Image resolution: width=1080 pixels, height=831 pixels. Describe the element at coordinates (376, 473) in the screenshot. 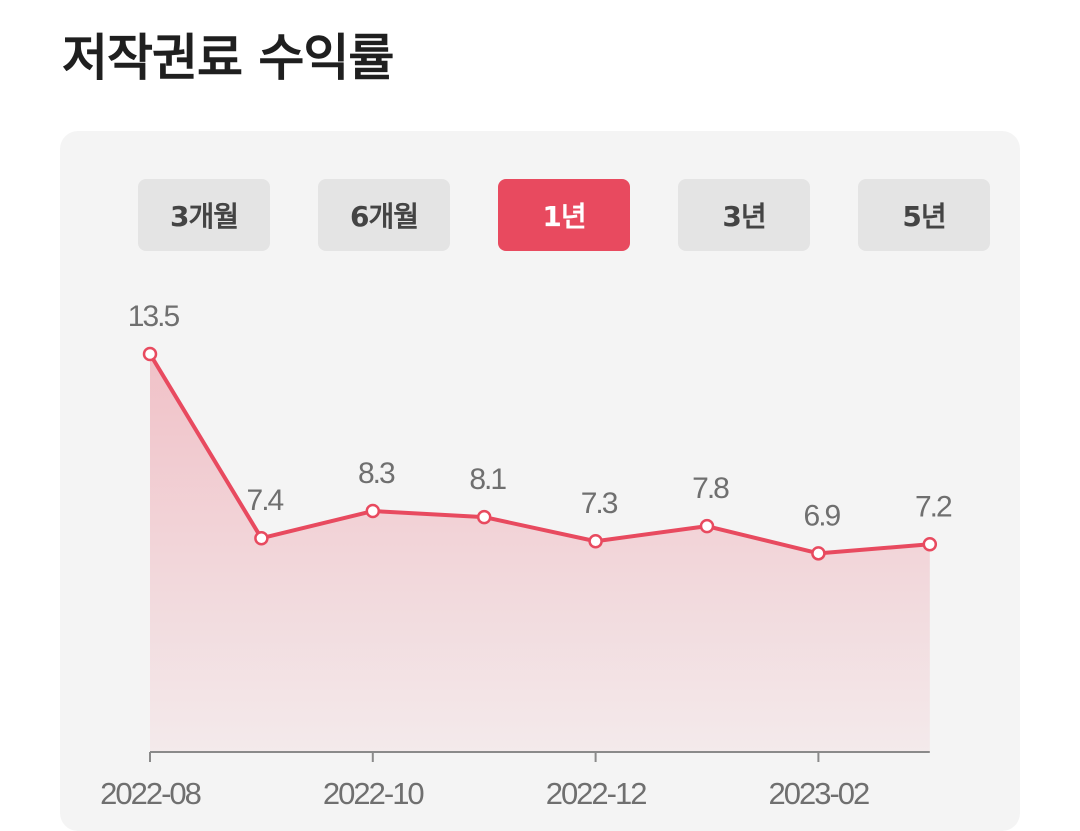

I see `data-label: 8.3` at that location.